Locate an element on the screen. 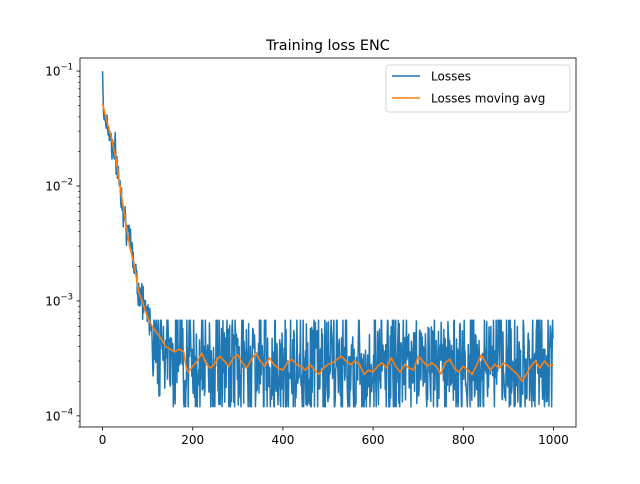  y-tick-label: 10⁻³ is located at coordinates (59, 300).